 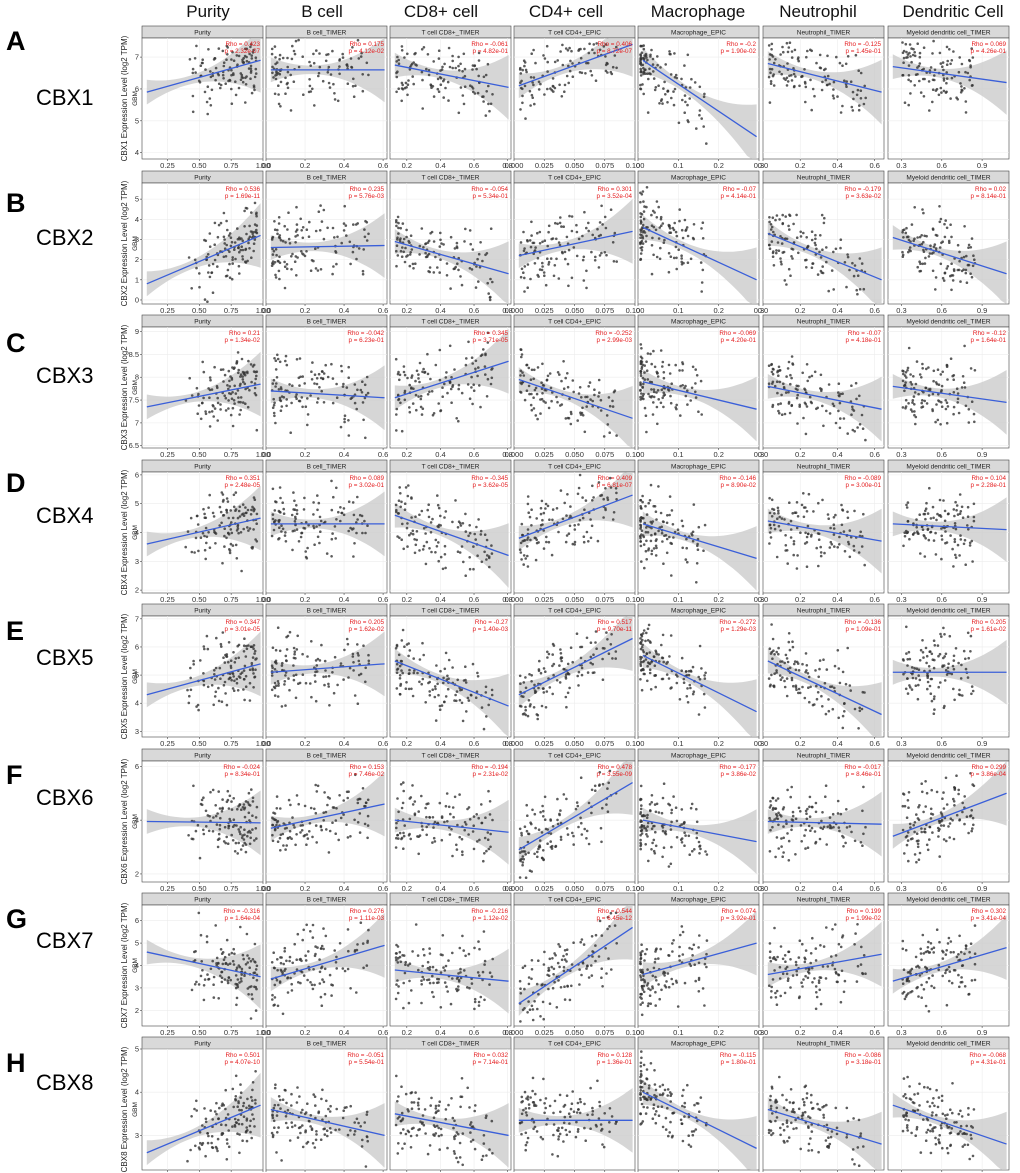 What do you see at coordinates (137, 299) in the screenshot?
I see `y-tick-label: 0` at bounding box center [137, 299].